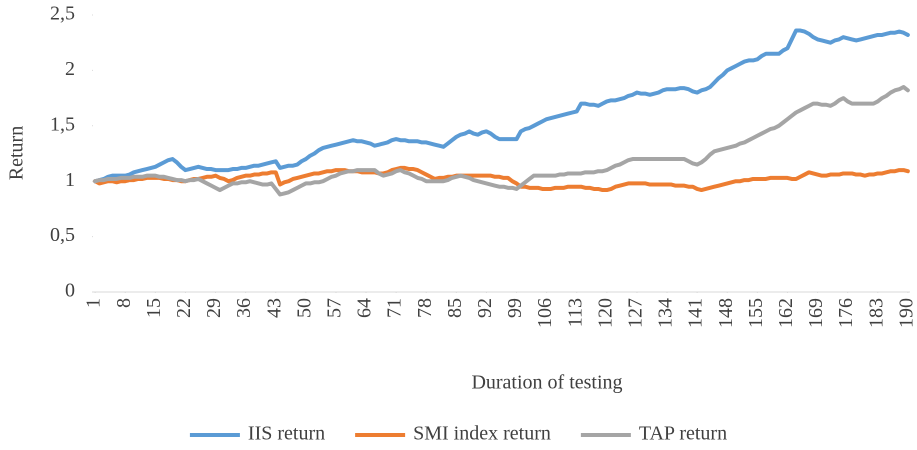 The height and width of the screenshot is (450, 917). I want to click on x-tick-label: 99, so click(515, 308).